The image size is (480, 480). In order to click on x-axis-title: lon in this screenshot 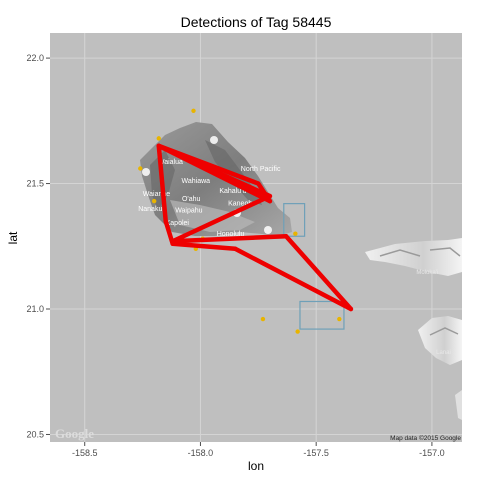, I will do `click(256, 466)`.